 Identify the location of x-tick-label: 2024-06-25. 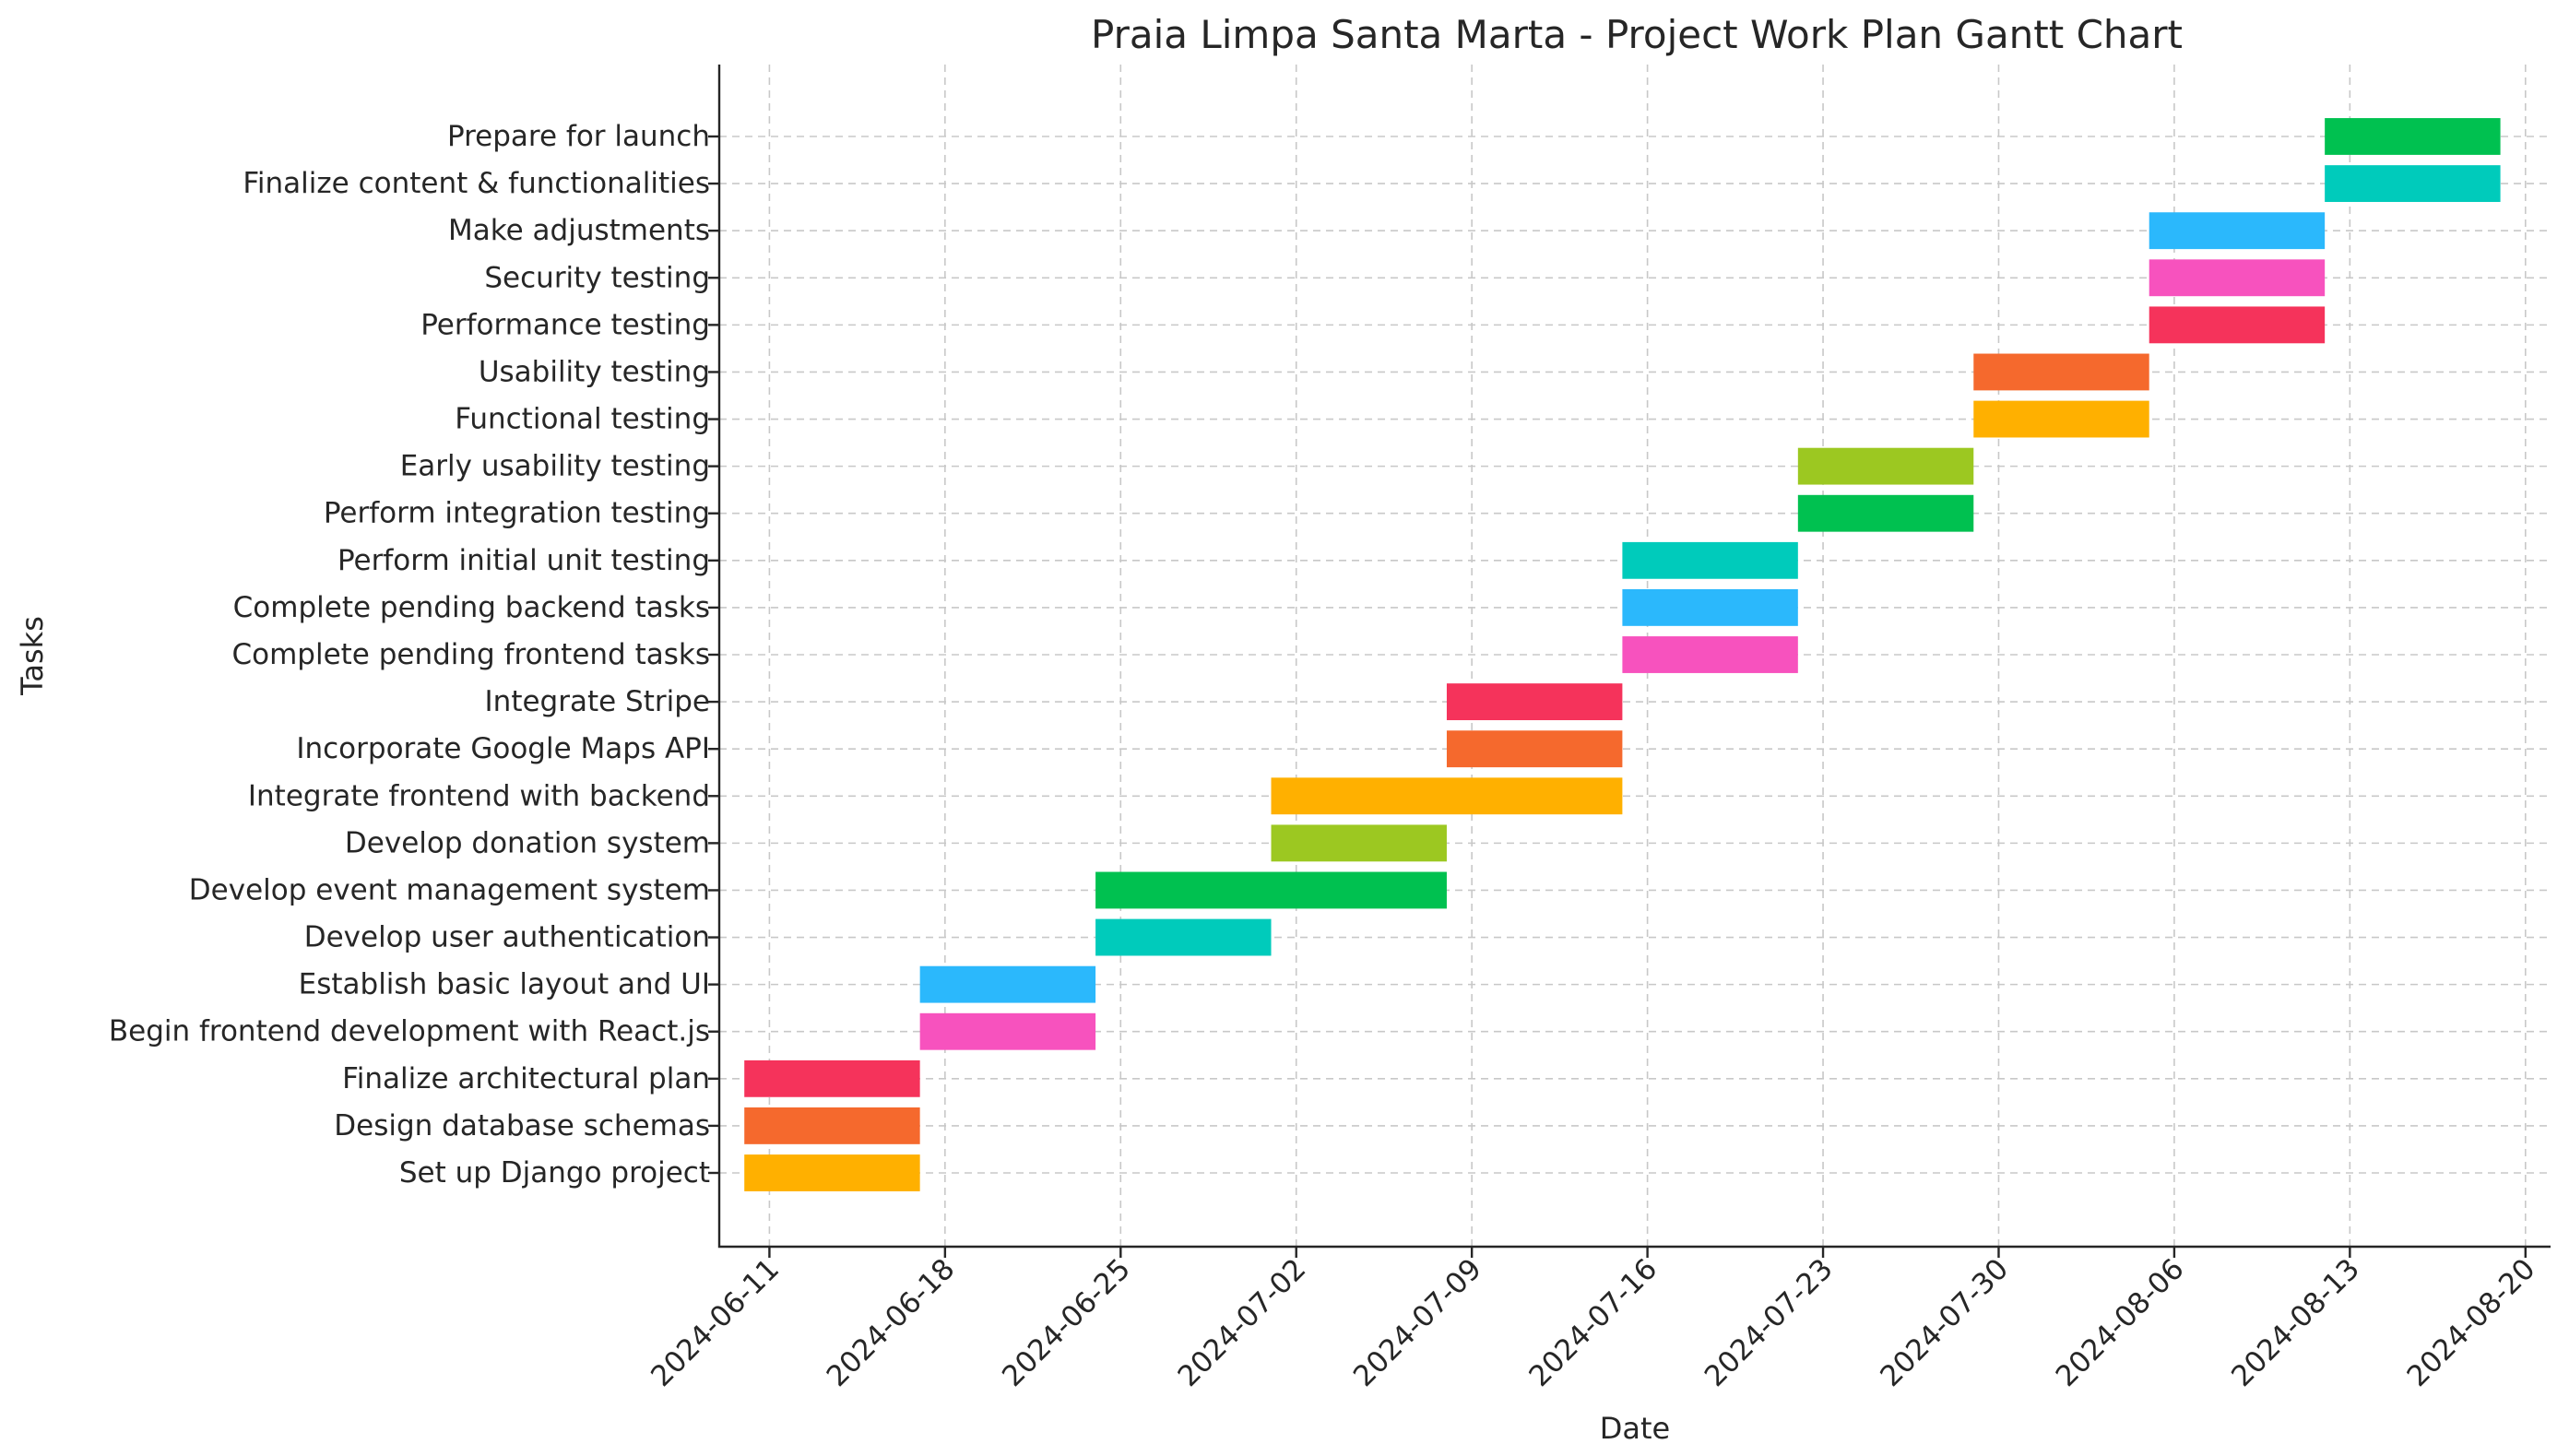
(1067, 1322).